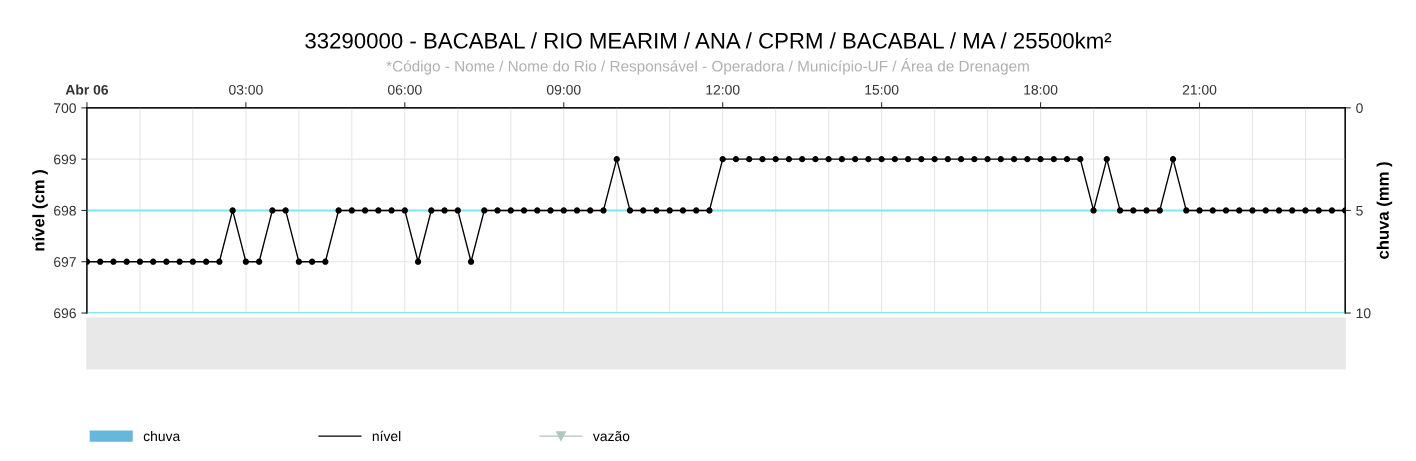  Describe the element at coordinates (65, 262) in the screenshot. I see `y-tick-label: 697` at that location.